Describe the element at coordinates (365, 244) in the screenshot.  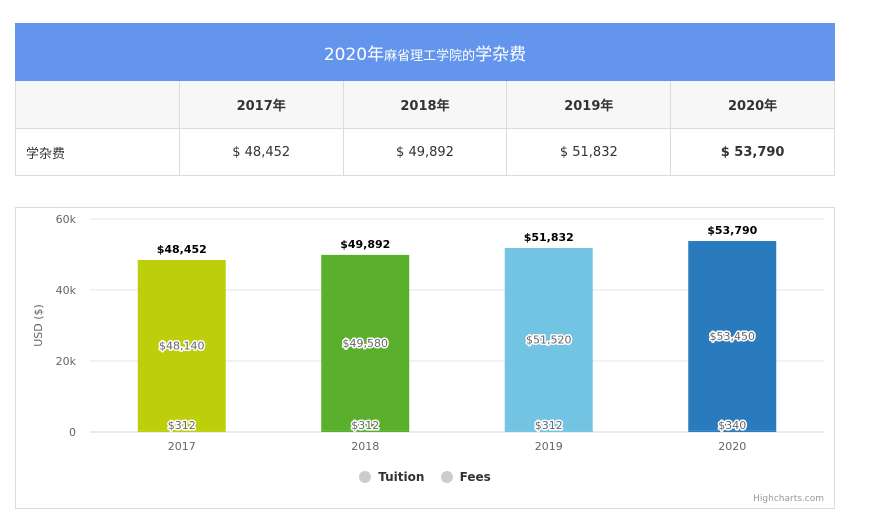
I see `bar-total-label: $49,892` at that location.